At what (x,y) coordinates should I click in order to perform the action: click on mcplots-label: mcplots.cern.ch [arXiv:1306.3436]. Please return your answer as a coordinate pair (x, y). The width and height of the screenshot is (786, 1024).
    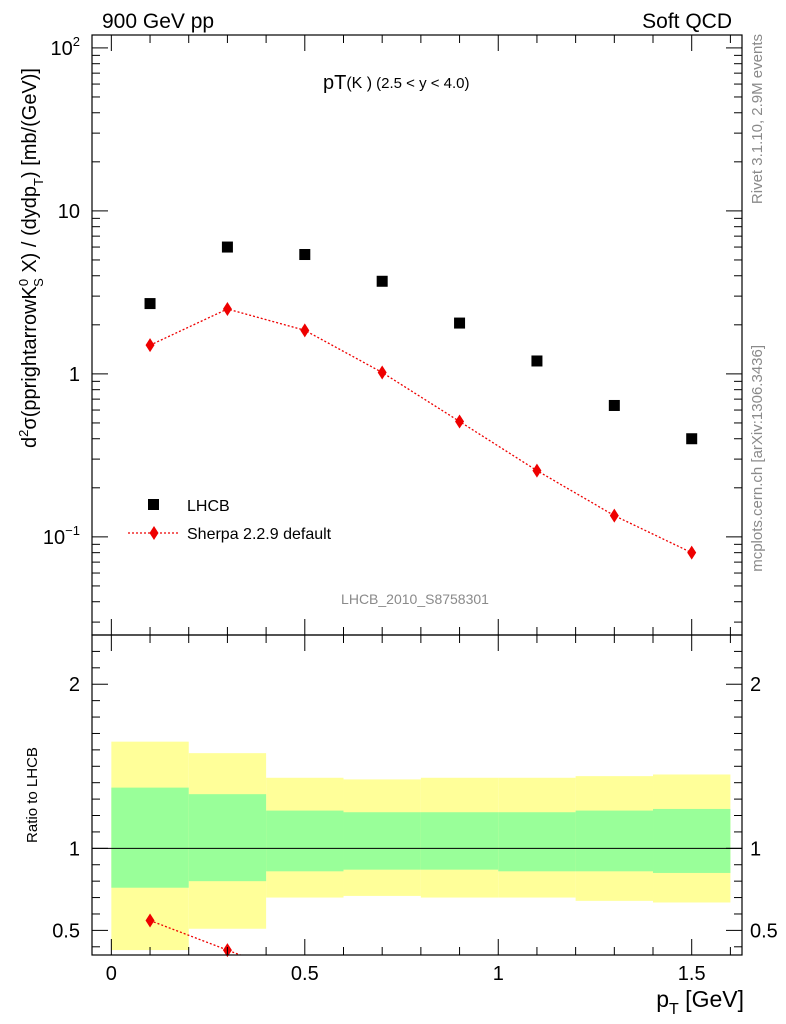
    Looking at the image, I should click on (757, 458).